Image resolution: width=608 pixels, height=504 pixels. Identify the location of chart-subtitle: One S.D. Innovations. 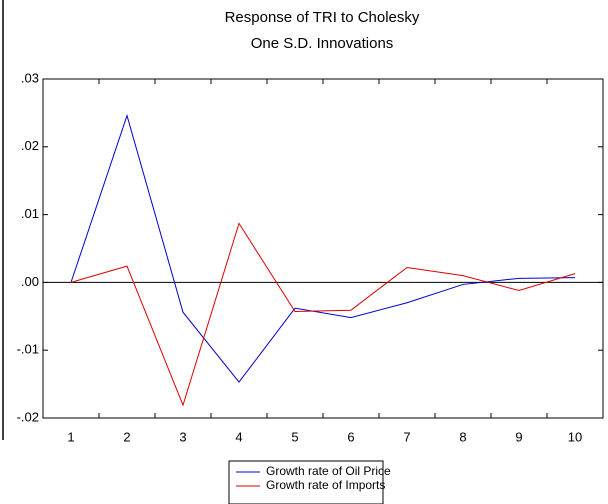
(322, 43).